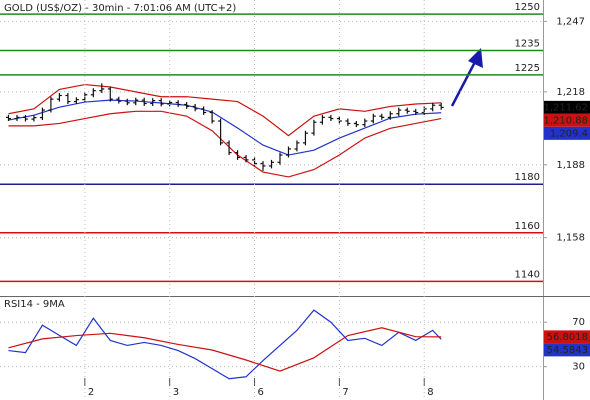 The width and height of the screenshot is (590, 400). I want to click on x-tick-label: 2, so click(91, 392).